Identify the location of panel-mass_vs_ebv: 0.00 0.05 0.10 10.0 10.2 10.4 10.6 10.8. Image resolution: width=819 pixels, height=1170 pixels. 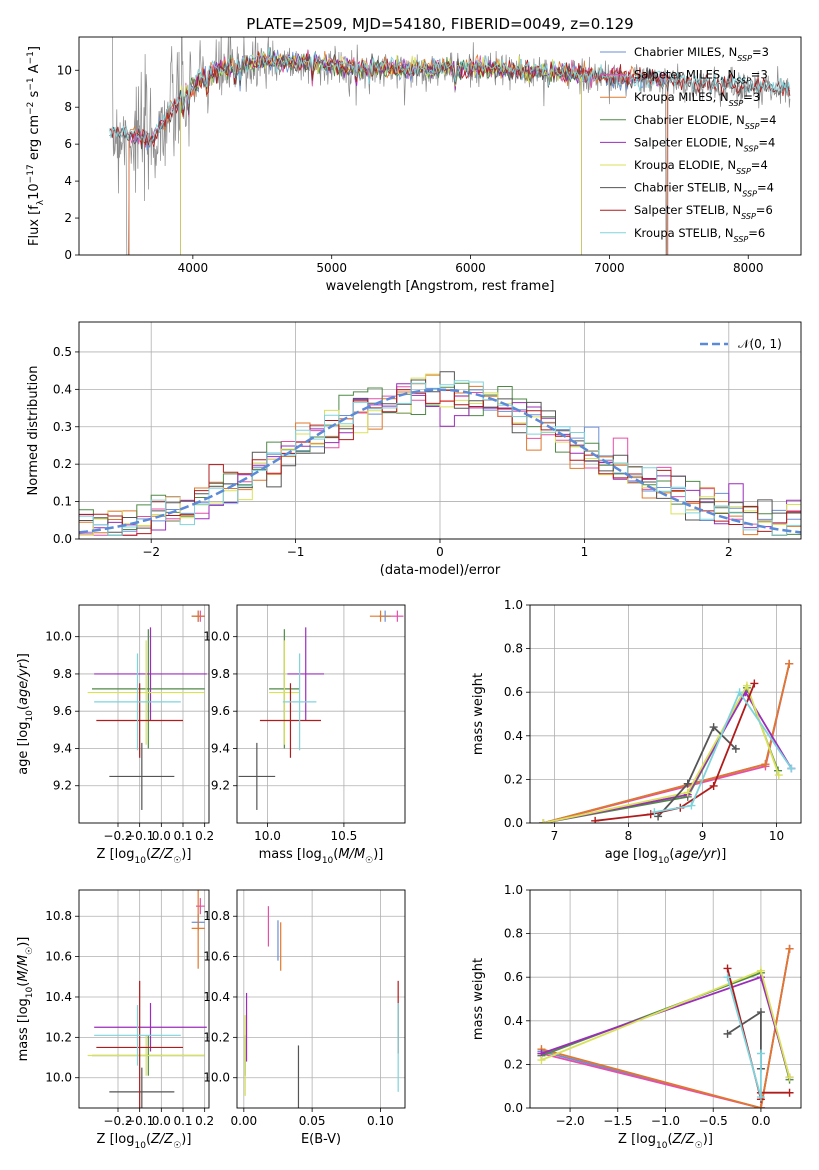
(304, 1008).